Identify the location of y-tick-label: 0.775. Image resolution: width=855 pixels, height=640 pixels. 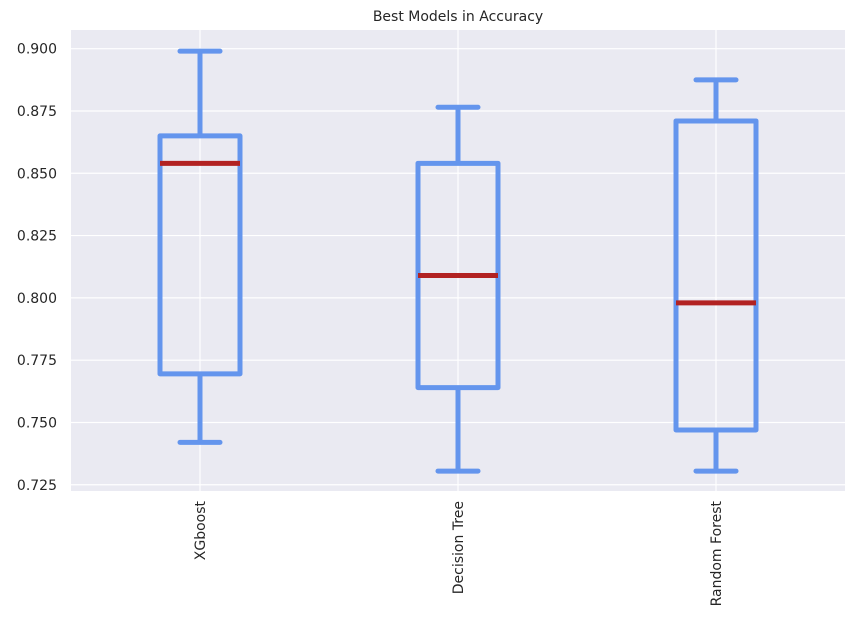
(37, 361).